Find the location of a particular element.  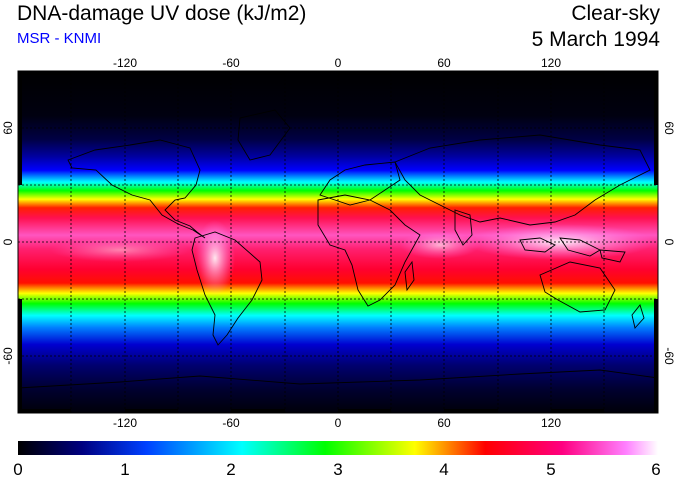

colorbar-label-3: 3 is located at coordinates (337, 469).